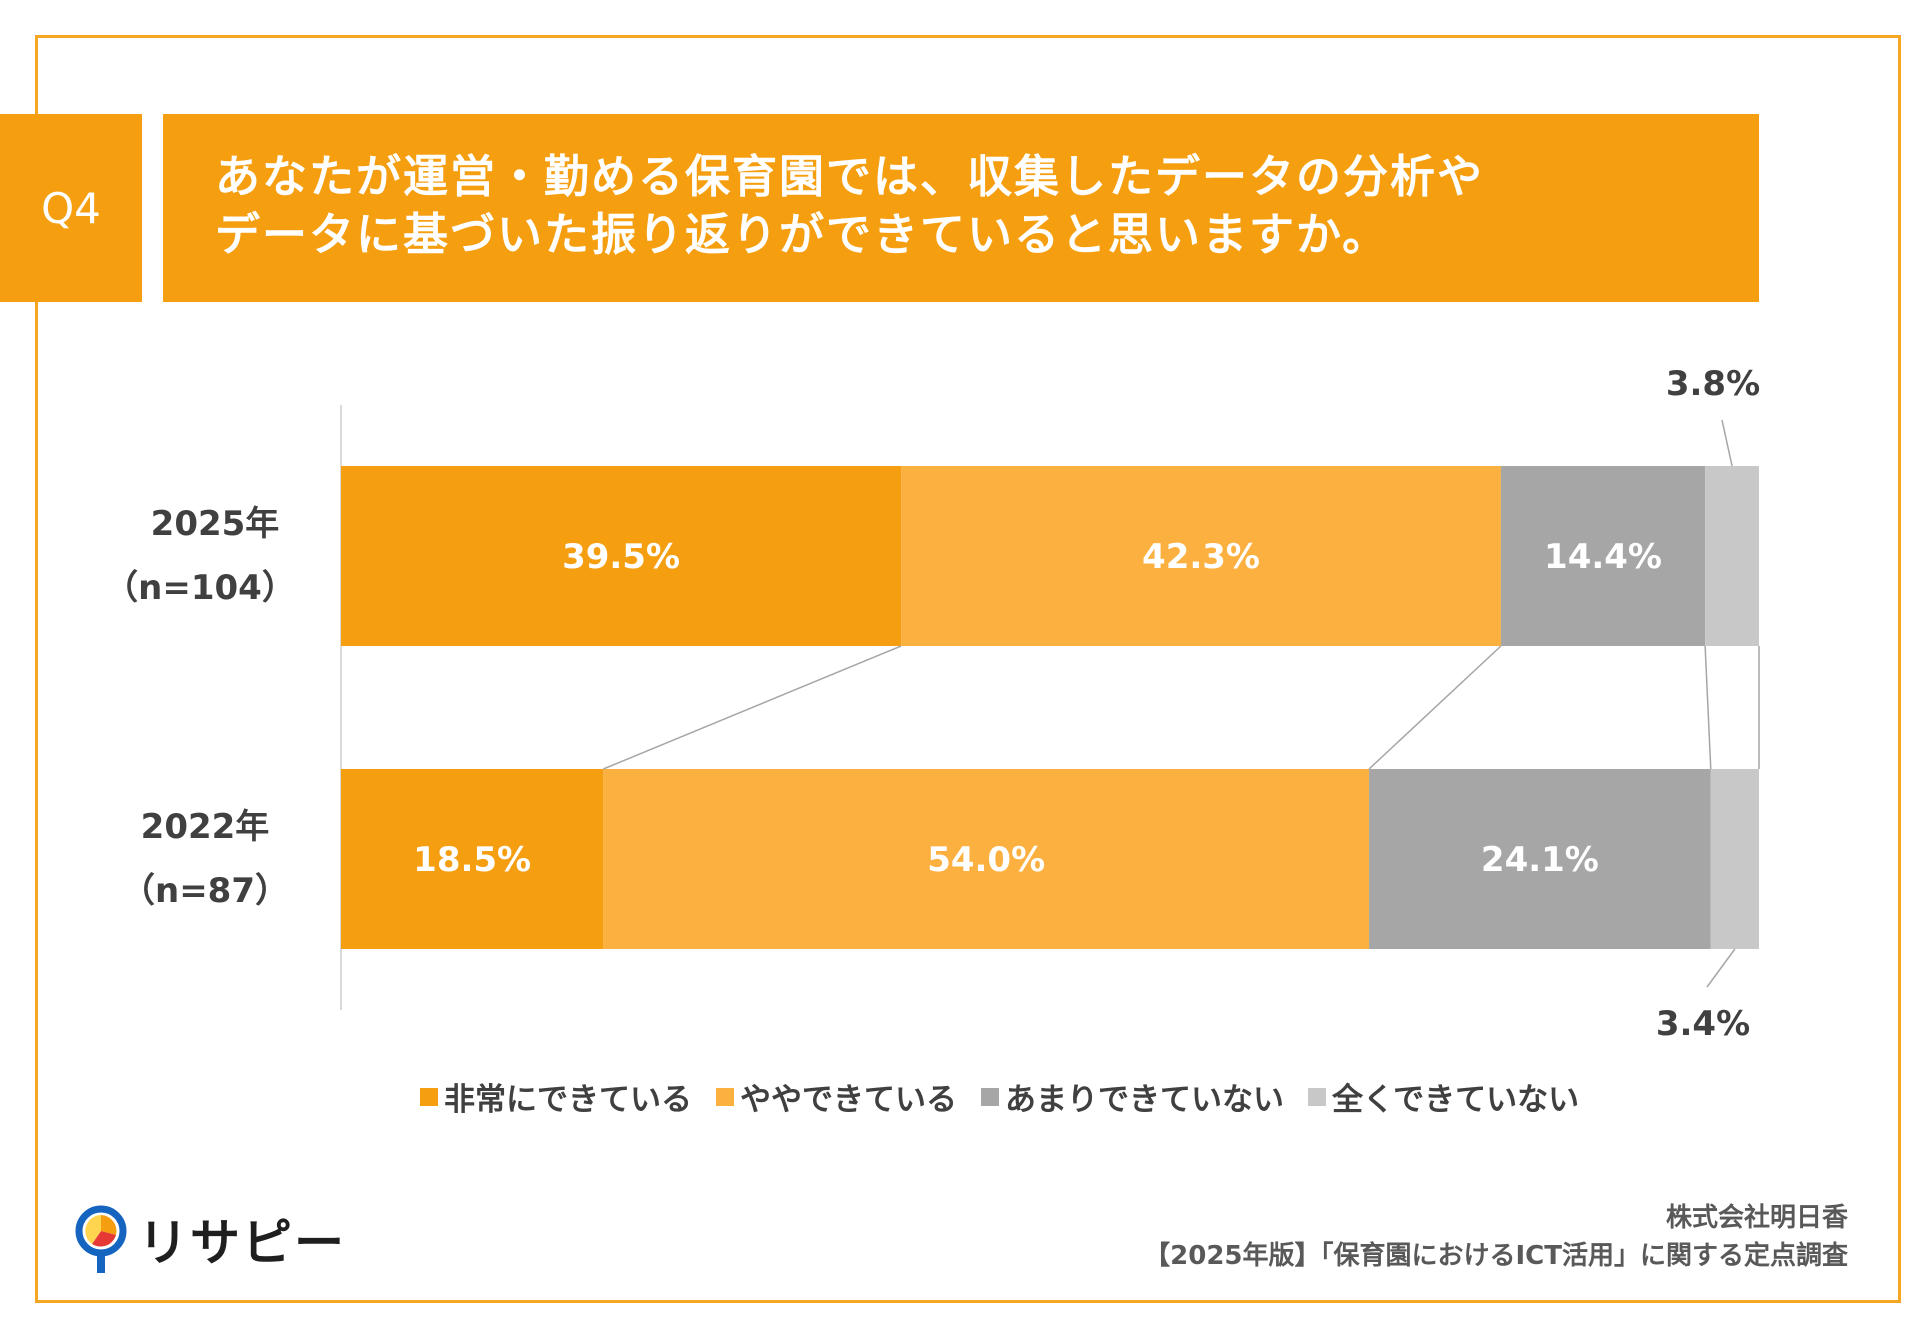 The height and width of the screenshot is (1329, 1920). I want to click on data-label: 42.3%, so click(1201, 557).